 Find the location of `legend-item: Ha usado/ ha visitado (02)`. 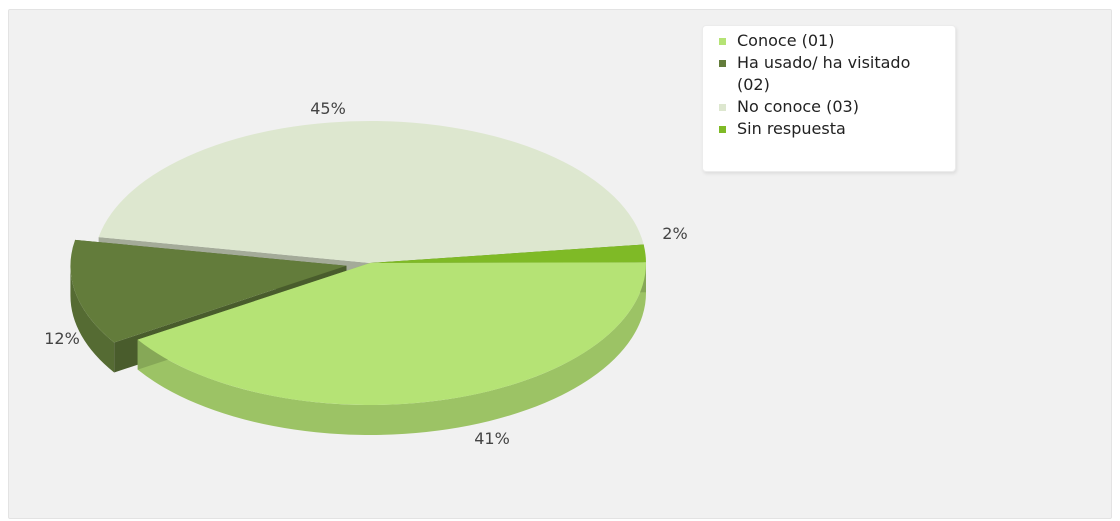

legend-item: Ha usado/ ha visitado (02) is located at coordinates (829, 74).